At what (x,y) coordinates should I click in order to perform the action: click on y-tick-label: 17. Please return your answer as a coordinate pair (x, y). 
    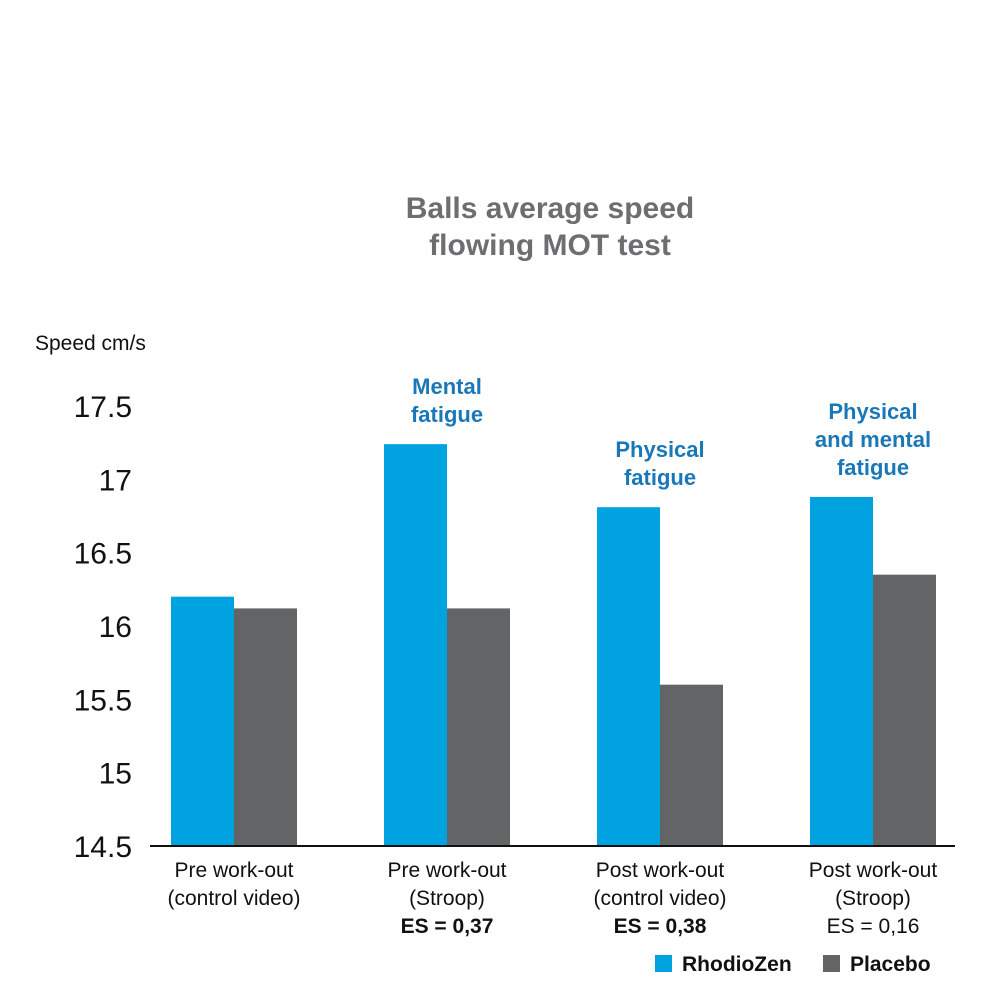
    Looking at the image, I should click on (115, 480).